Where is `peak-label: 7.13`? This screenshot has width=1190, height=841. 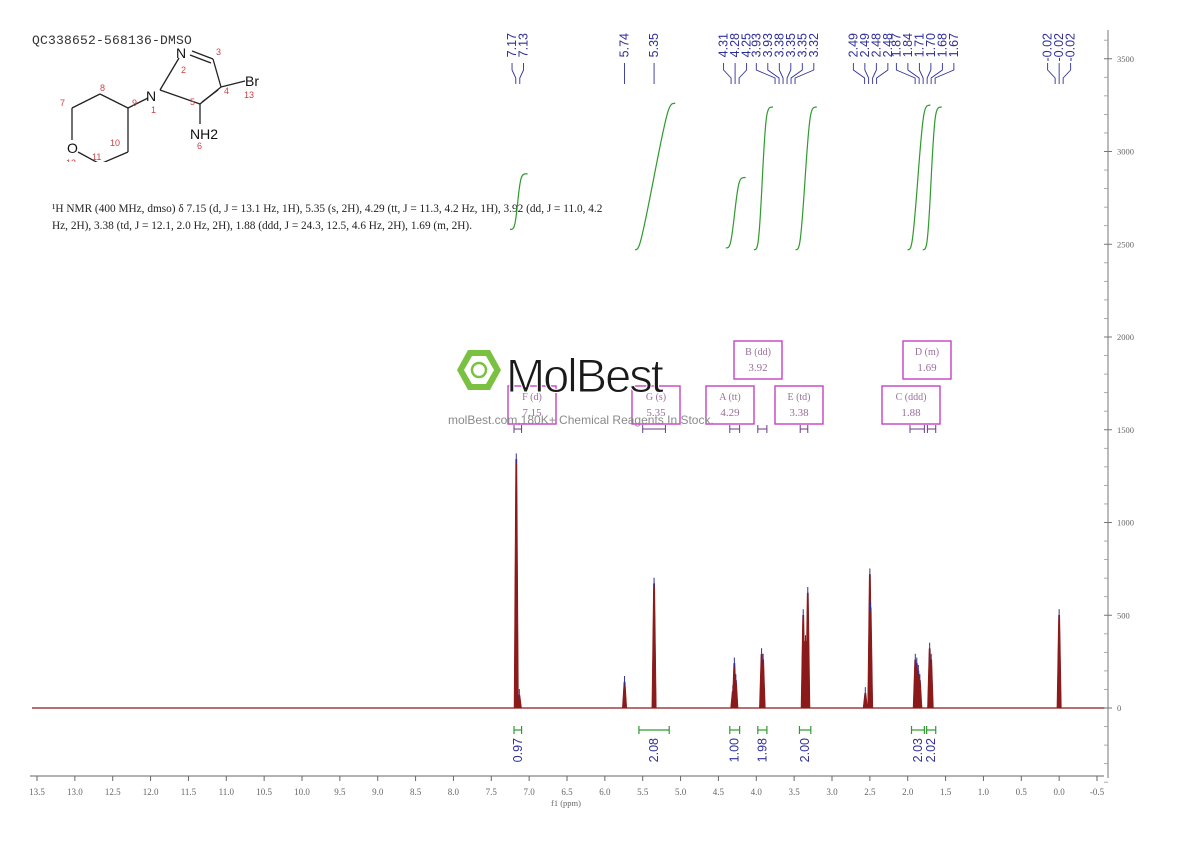 peak-label: 7.13 is located at coordinates (524, 45).